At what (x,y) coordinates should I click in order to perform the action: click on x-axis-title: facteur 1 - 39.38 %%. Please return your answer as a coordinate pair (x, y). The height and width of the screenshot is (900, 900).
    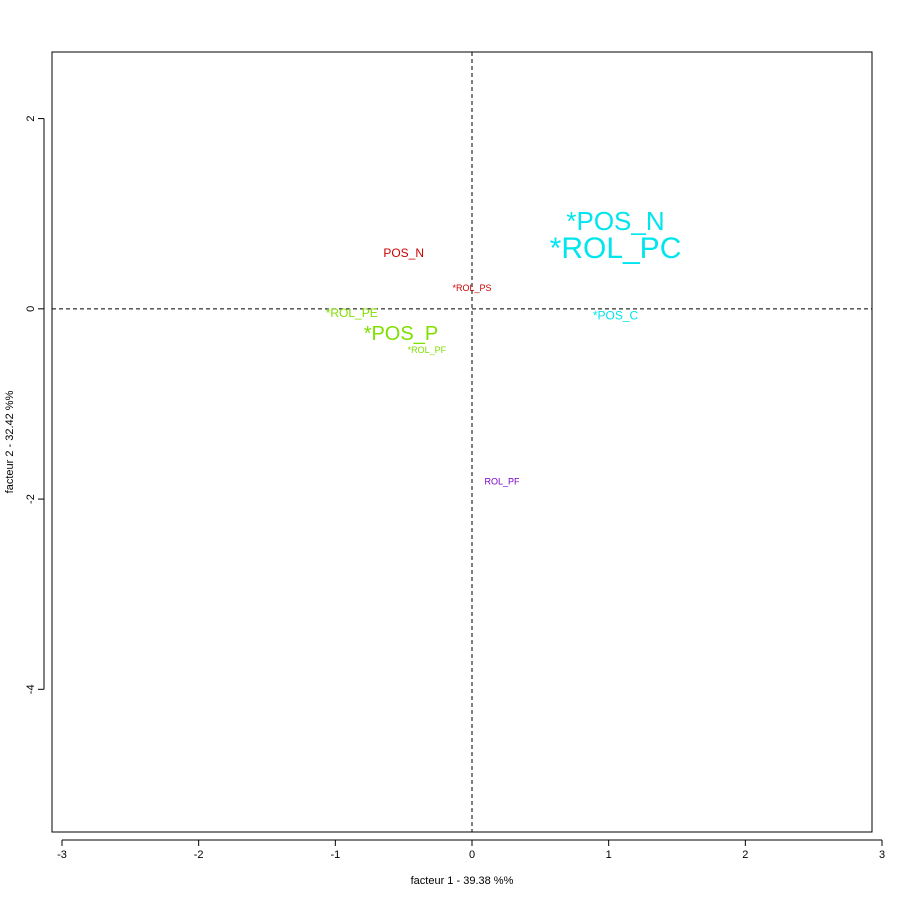
    Looking at the image, I should click on (462, 881).